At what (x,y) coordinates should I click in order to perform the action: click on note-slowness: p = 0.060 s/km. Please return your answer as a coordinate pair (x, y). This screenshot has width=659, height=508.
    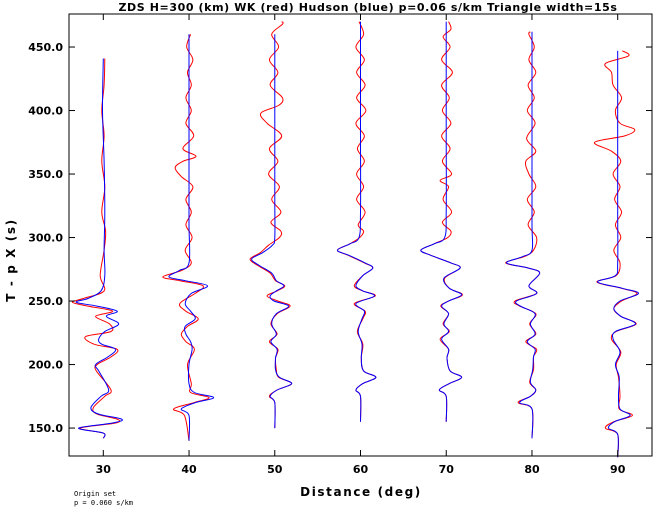
    Looking at the image, I should click on (103, 503).